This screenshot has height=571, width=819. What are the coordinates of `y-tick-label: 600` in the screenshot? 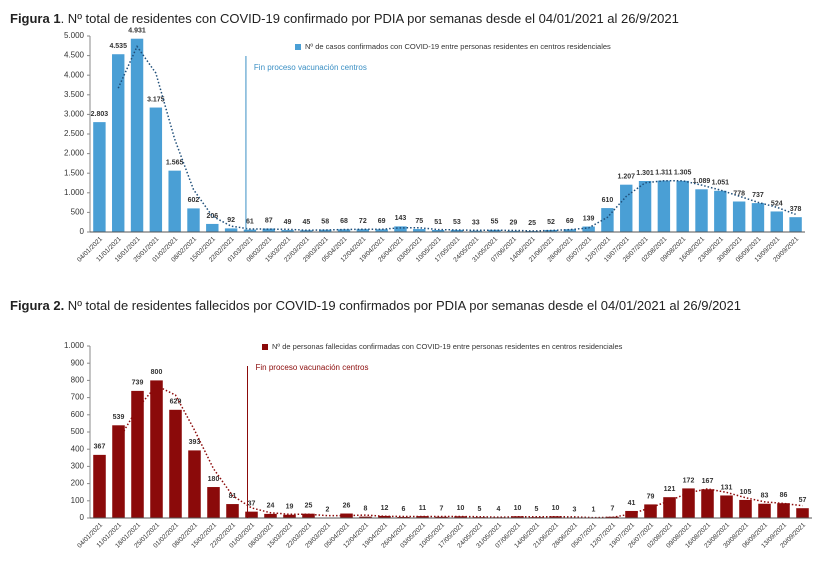 It's located at (78, 414).